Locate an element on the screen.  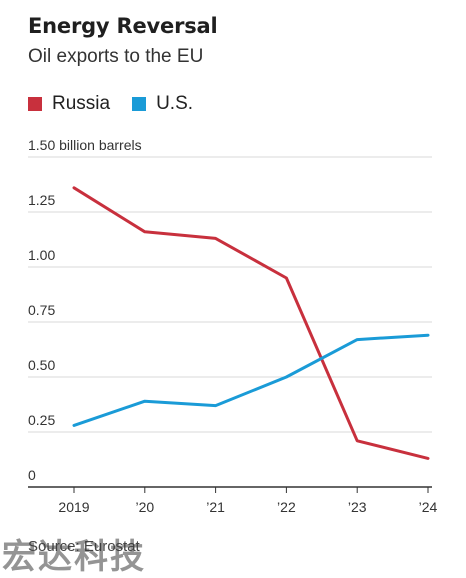
y-tick-label: 1.00 is located at coordinates (41, 255).